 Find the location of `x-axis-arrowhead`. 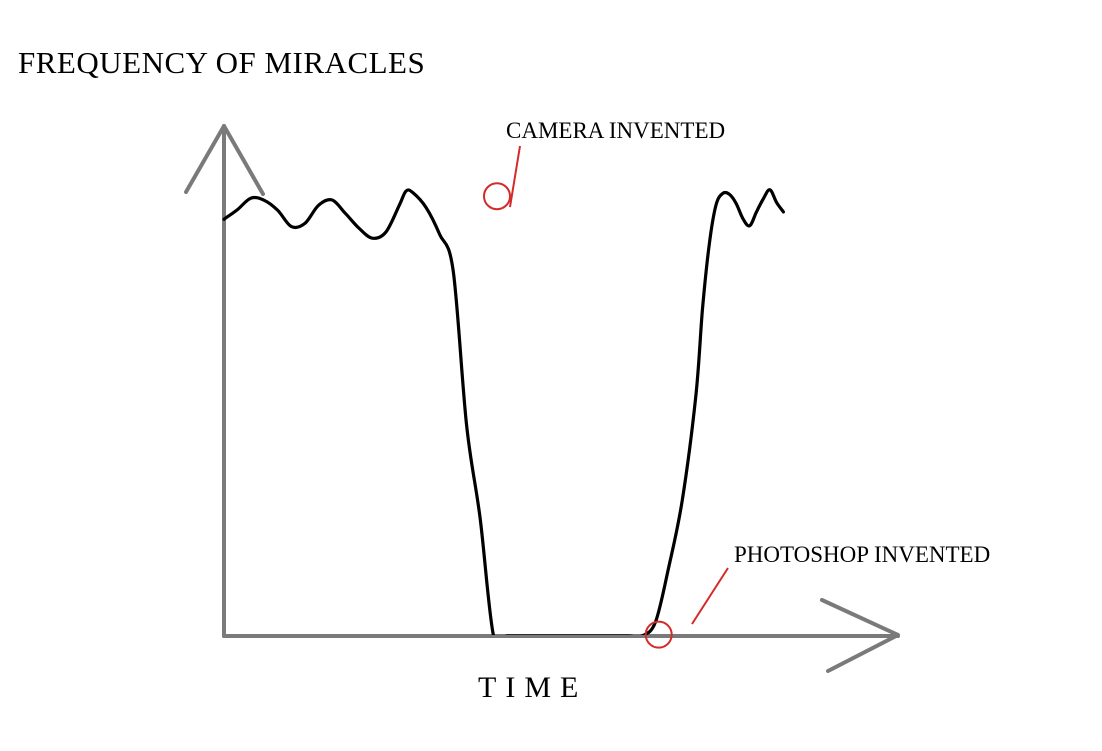

x-axis-arrowhead is located at coordinates (860, 635).